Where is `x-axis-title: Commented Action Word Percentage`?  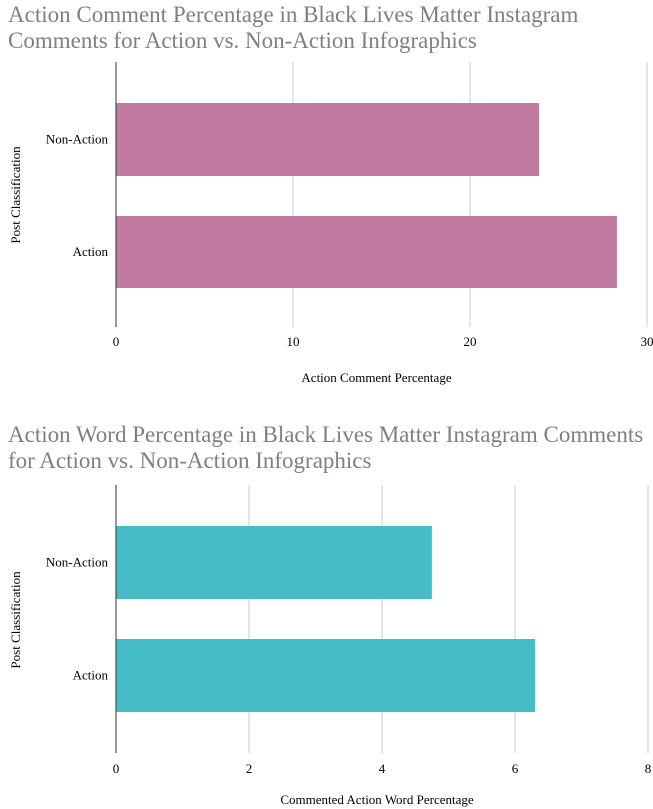 x-axis-title: Commented Action Word Percentage is located at coordinates (377, 799).